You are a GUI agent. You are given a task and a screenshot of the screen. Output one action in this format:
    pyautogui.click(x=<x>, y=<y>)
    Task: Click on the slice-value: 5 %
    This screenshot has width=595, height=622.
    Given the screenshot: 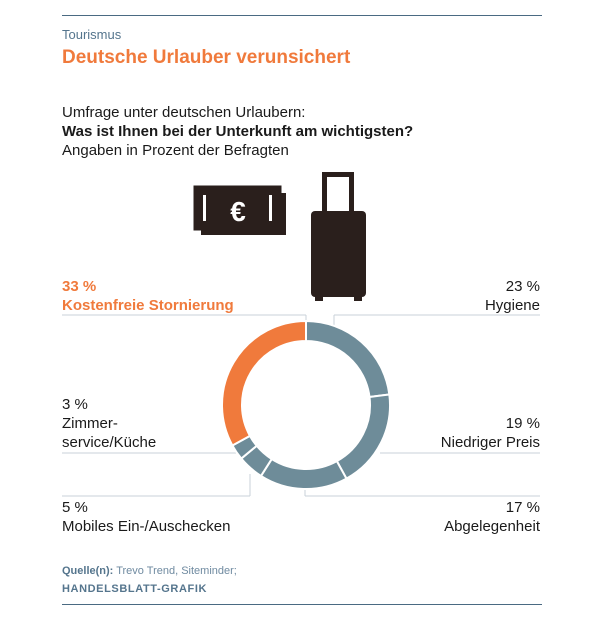 What is the action you would take?
    pyautogui.click(x=75, y=507)
    